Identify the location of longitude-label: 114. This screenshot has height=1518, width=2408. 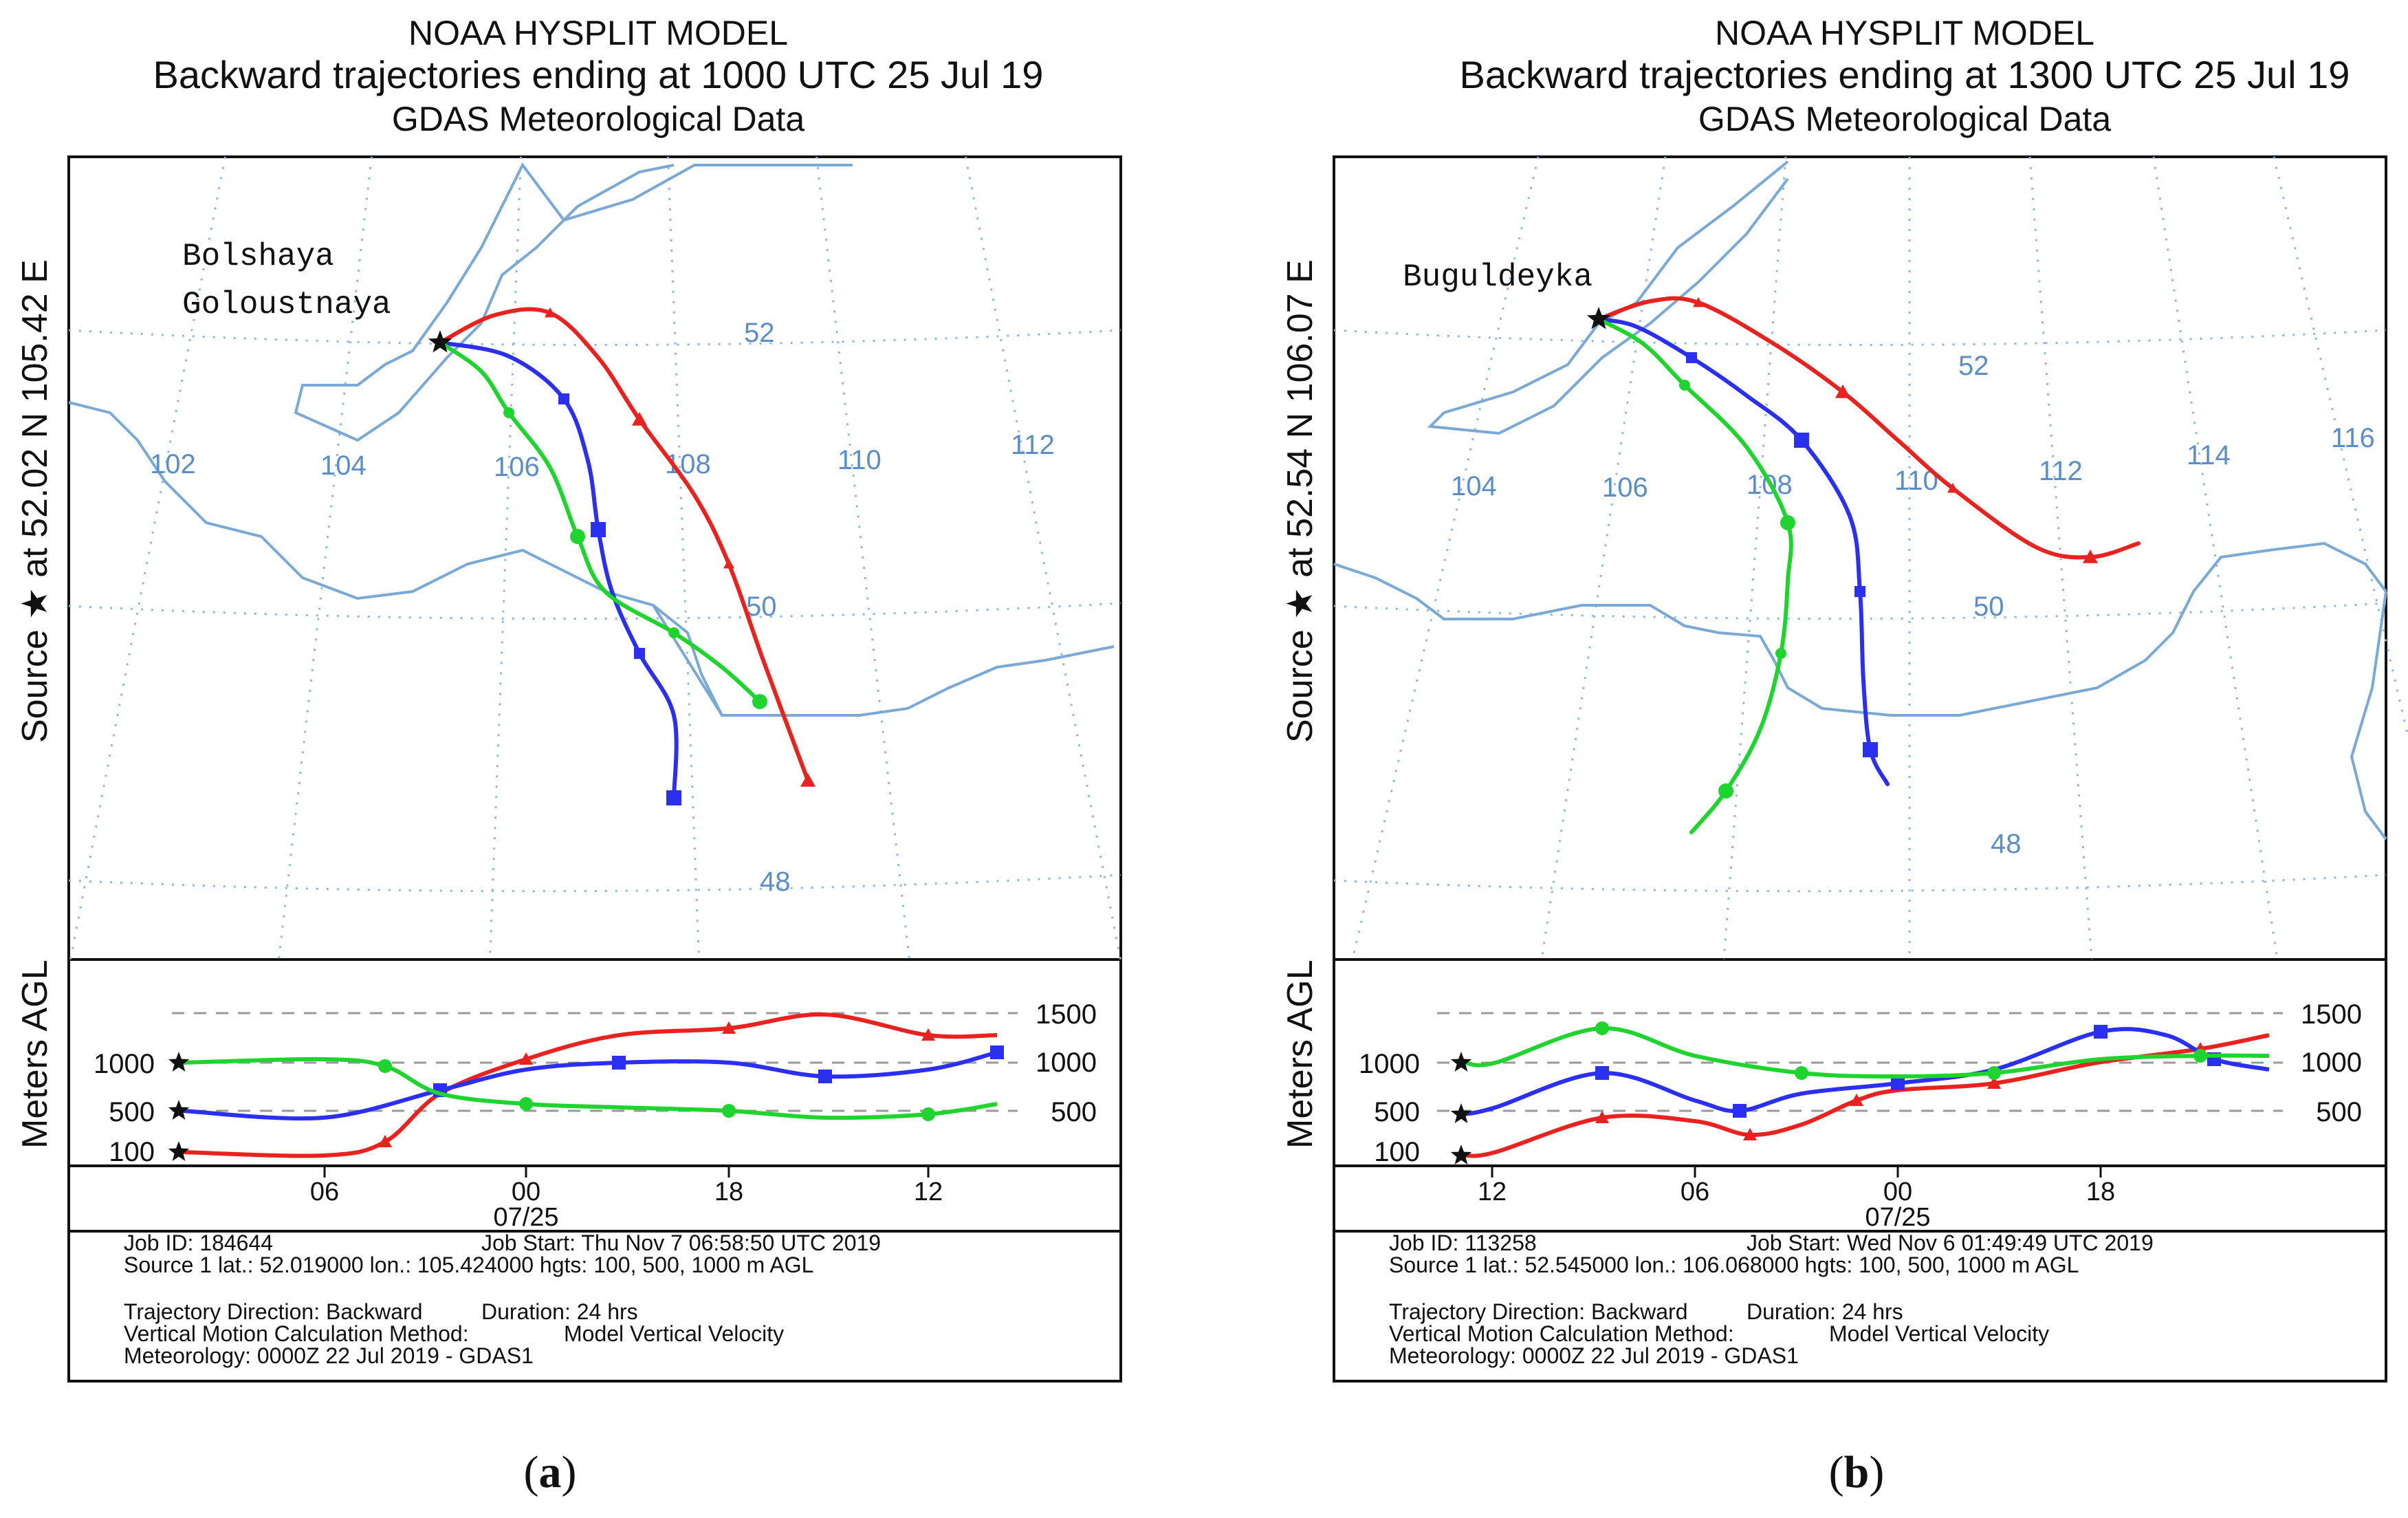
(2209, 455).